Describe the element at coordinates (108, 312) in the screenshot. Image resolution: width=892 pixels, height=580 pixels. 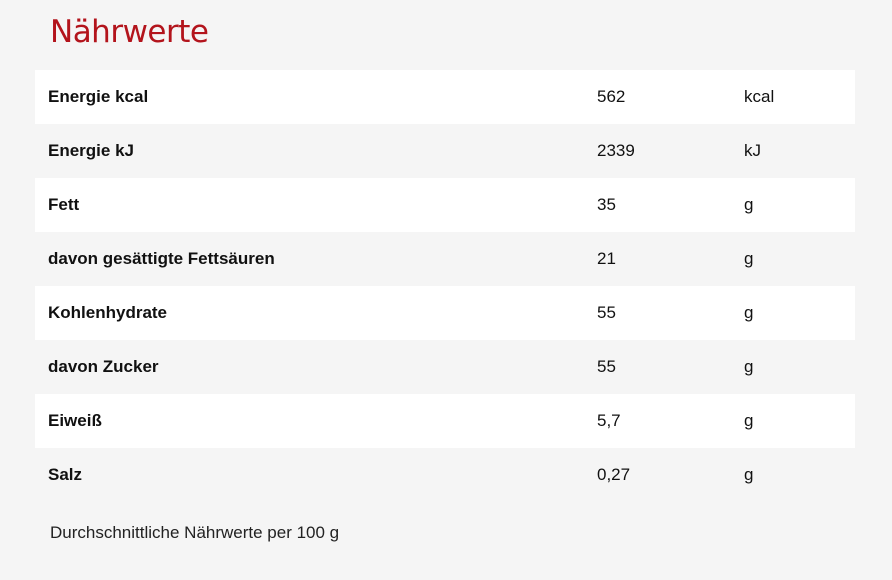
I see `nutrient-name: Kohlenhydrate` at that location.